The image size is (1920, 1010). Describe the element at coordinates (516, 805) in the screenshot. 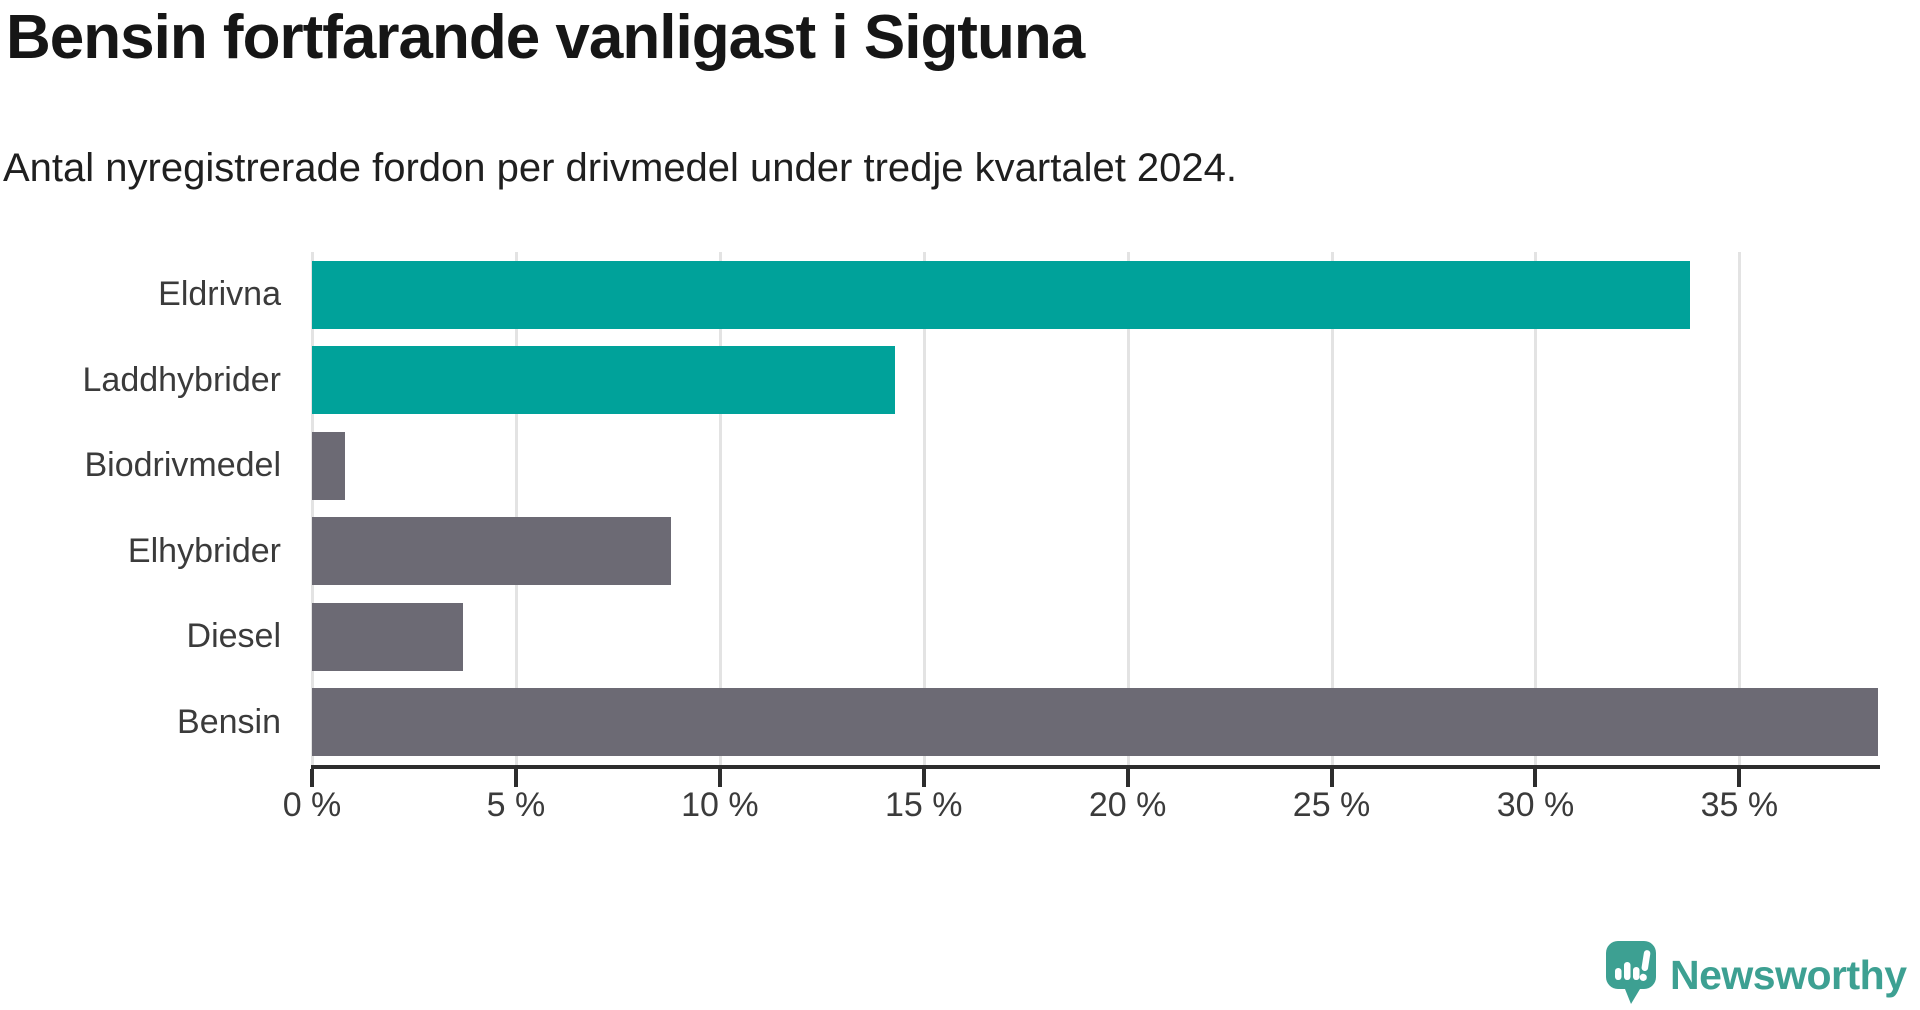

I see `x-tick-label-5pct: 5 %` at that location.